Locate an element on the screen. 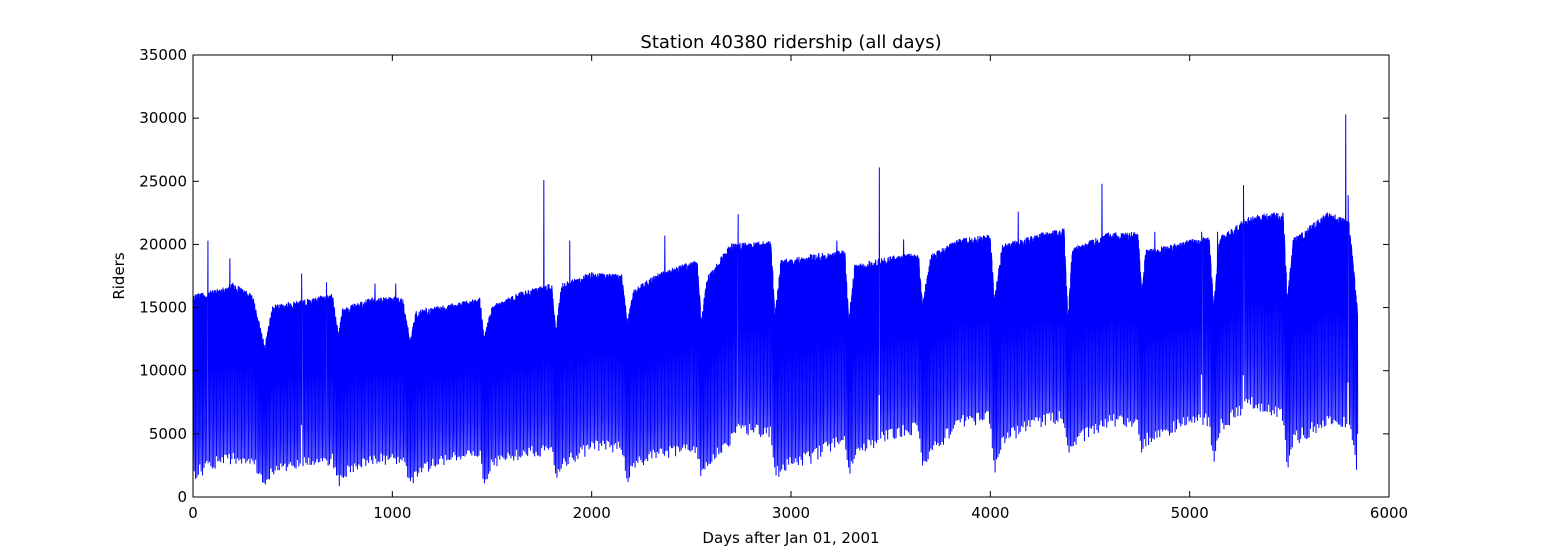 The height and width of the screenshot is (553, 1543). y-axis-label: Riders is located at coordinates (119, 276).